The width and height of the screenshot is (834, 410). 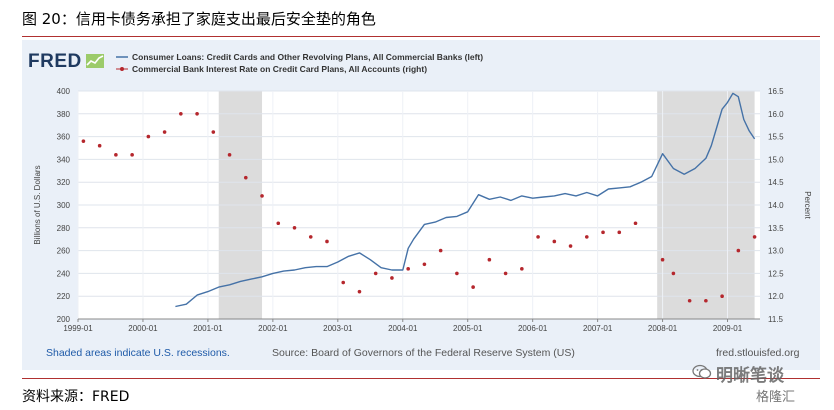 What do you see at coordinates (78, 328) in the screenshot?
I see `x-tick-label: 1999-01` at bounding box center [78, 328].